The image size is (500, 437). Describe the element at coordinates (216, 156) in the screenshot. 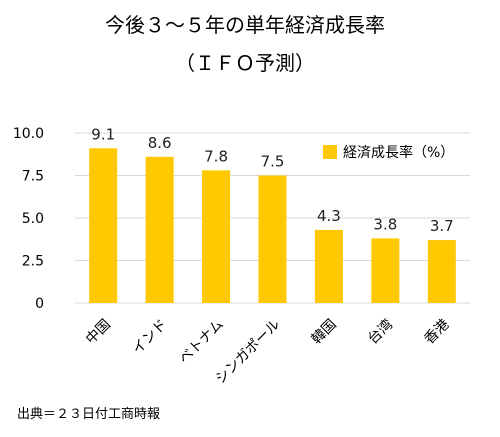

I see `data-label: 7.8` at that location.